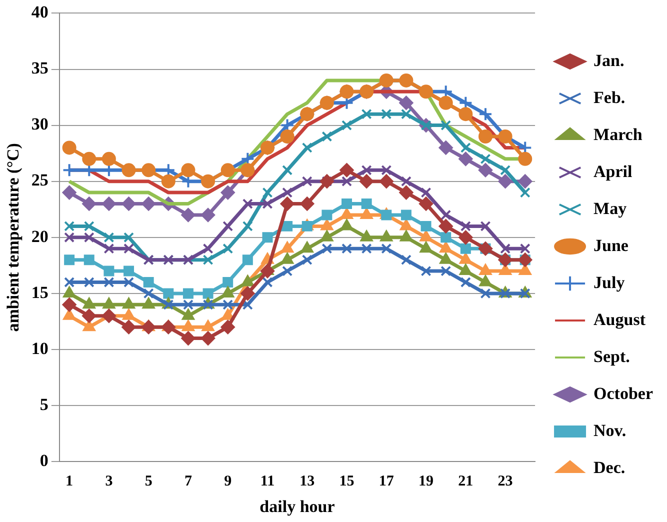 Image resolution: width=667 pixels, height=522 pixels. What do you see at coordinates (620, 319) in the screenshot?
I see `legend-label: August` at bounding box center [620, 319].